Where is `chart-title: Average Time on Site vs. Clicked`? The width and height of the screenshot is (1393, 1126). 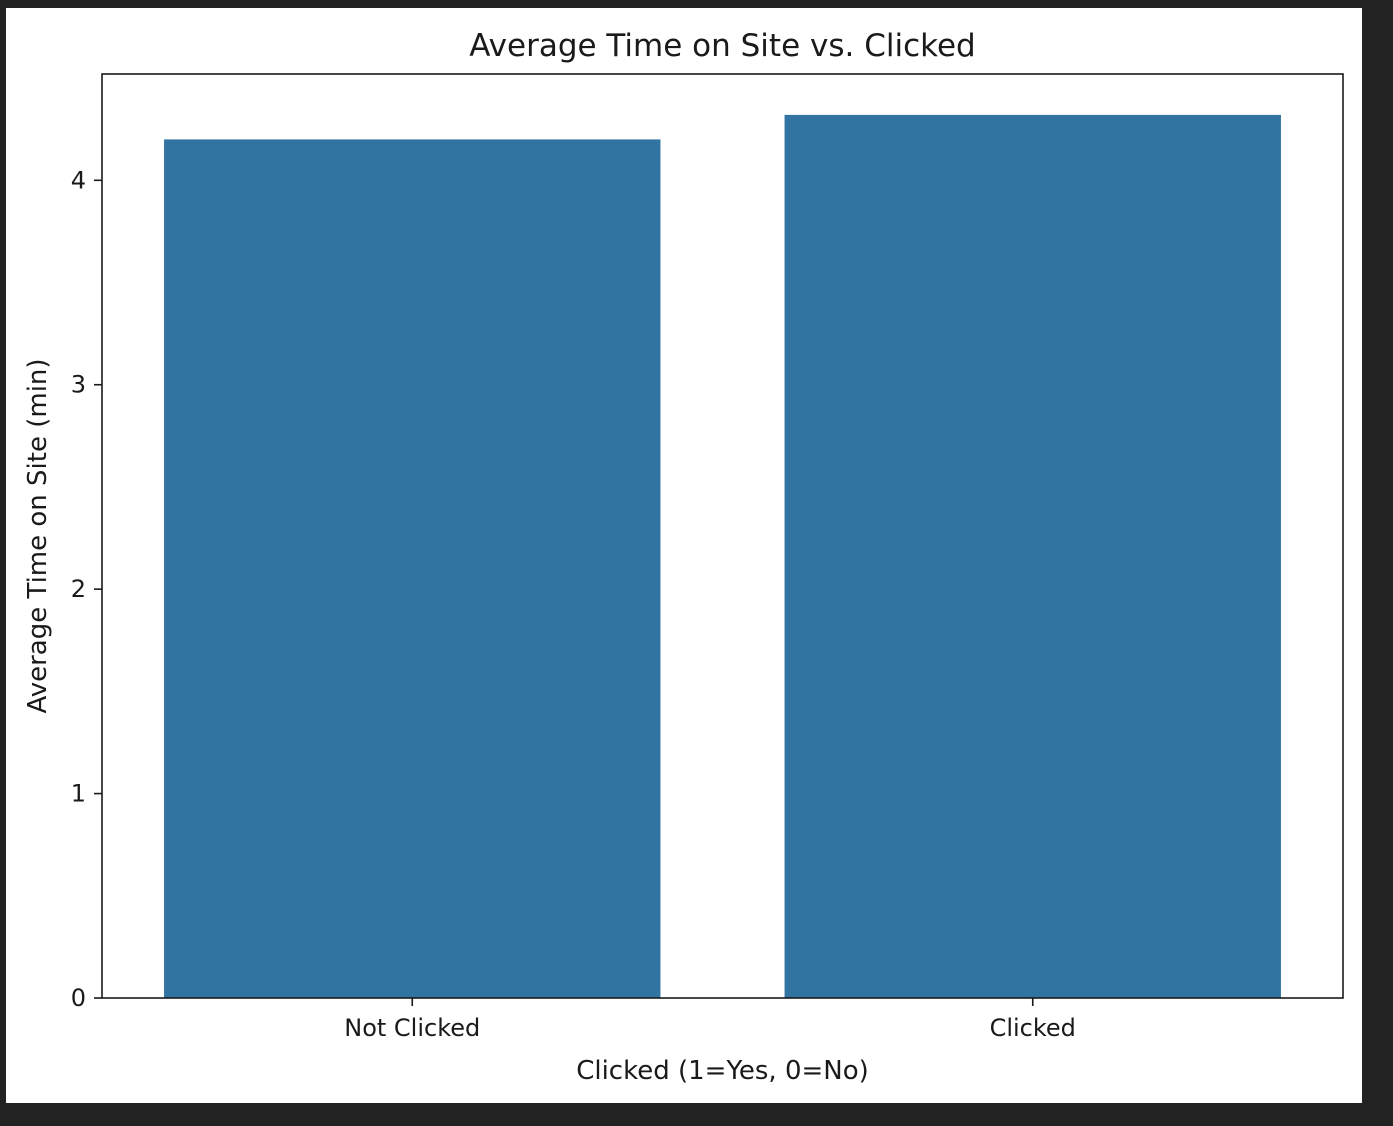 chart-title: Average Time on Site vs. Clicked is located at coordinates (722, 46).